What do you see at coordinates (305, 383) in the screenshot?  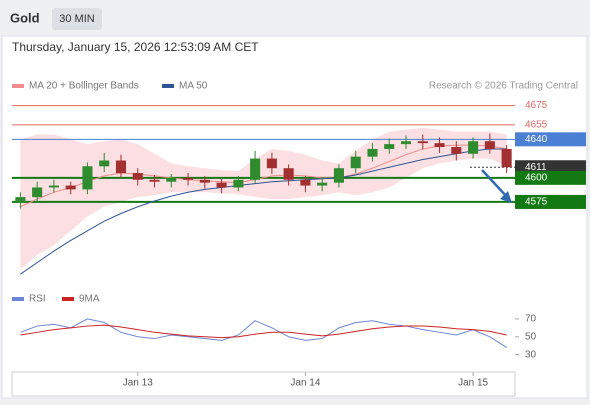 I see `x-tick-label: Jan 14` at bounding box center [305, 383].